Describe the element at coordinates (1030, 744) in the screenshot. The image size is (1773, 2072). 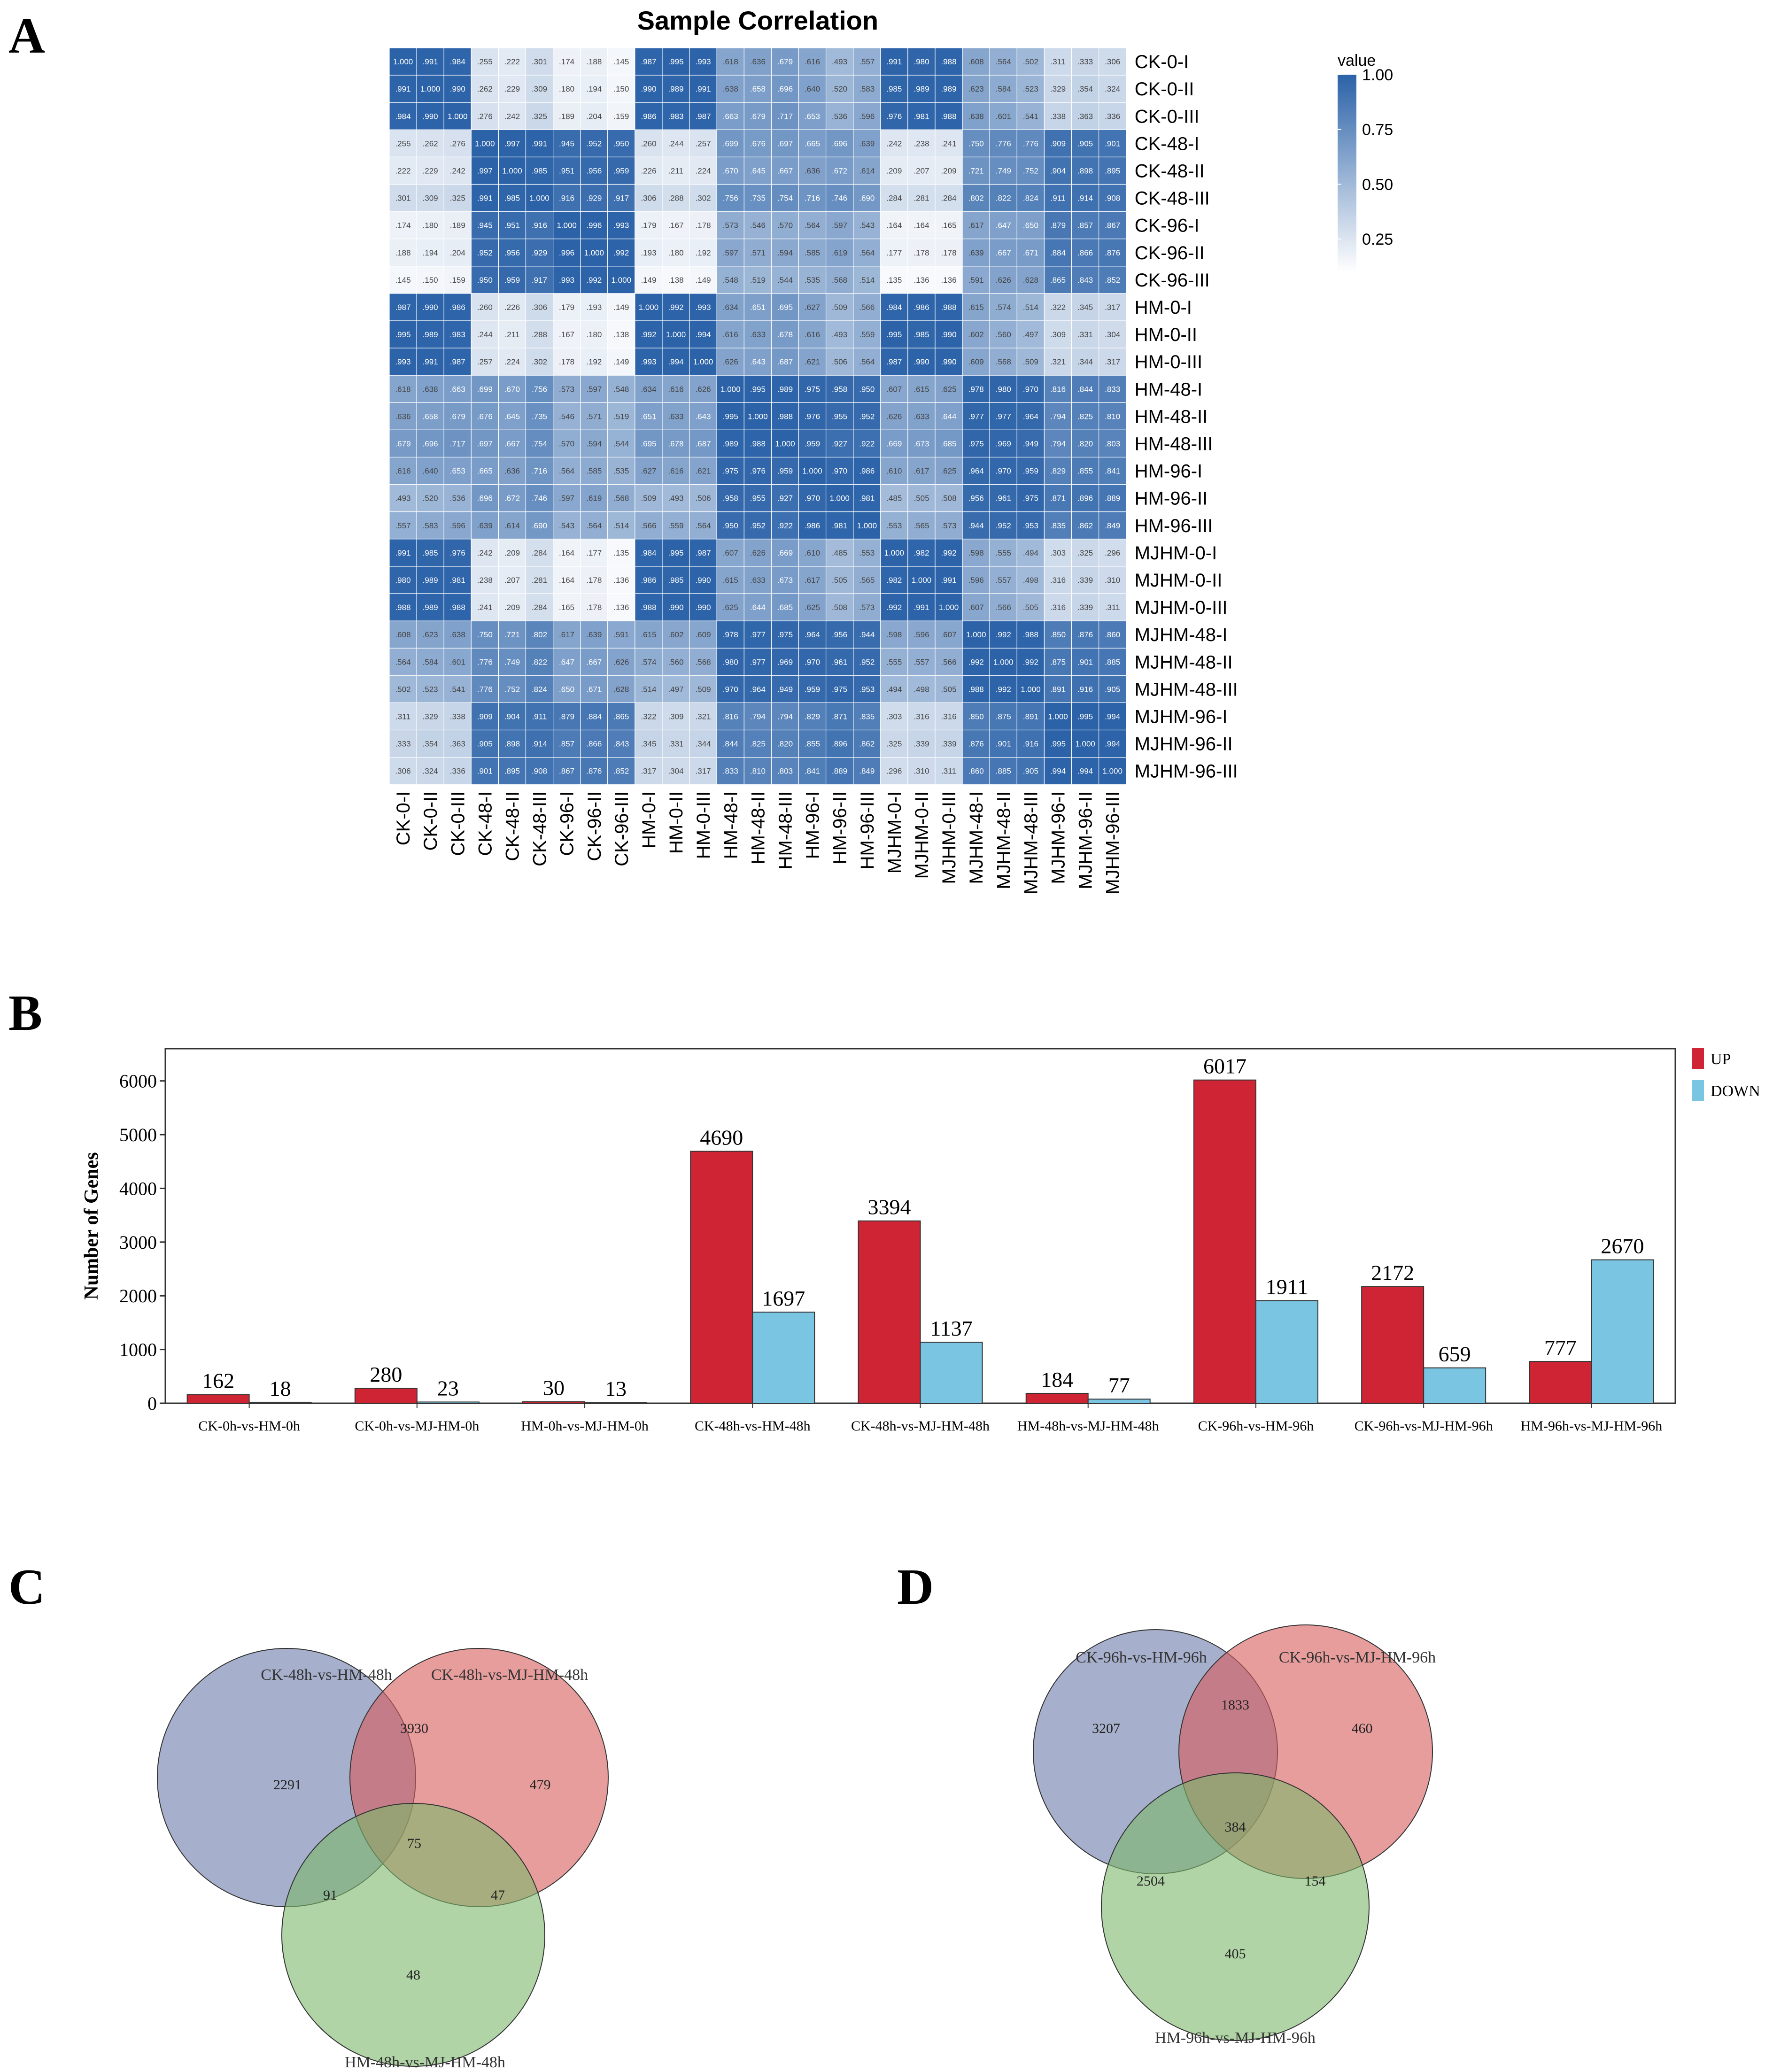
I see `heatmap-cell-label: .916` at that location.